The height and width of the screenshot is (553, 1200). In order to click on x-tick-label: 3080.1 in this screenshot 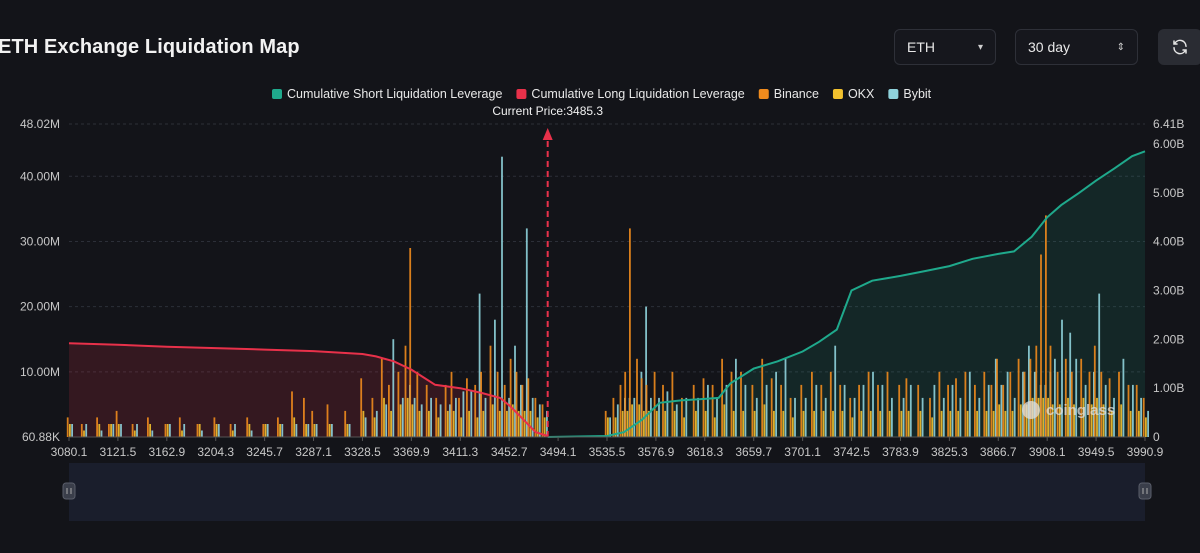, I will do `click(69, 452)`.